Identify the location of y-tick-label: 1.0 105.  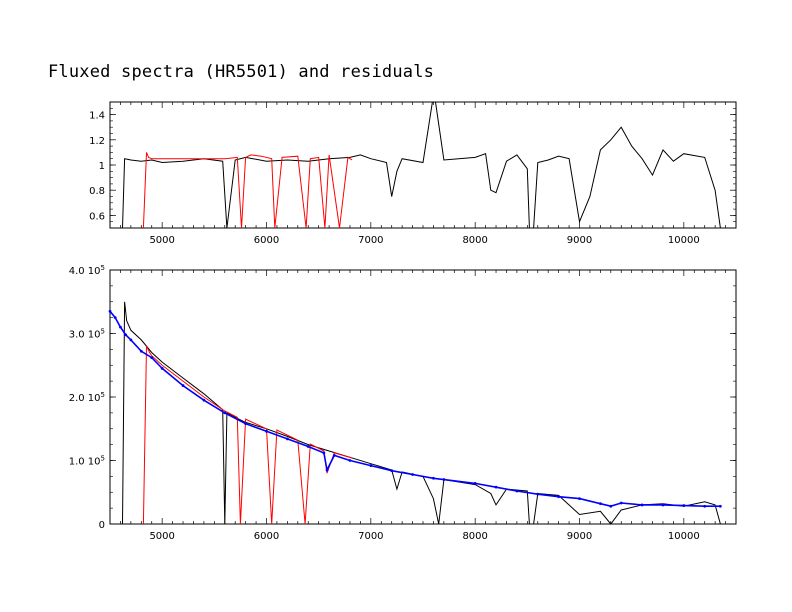
(87, 461).